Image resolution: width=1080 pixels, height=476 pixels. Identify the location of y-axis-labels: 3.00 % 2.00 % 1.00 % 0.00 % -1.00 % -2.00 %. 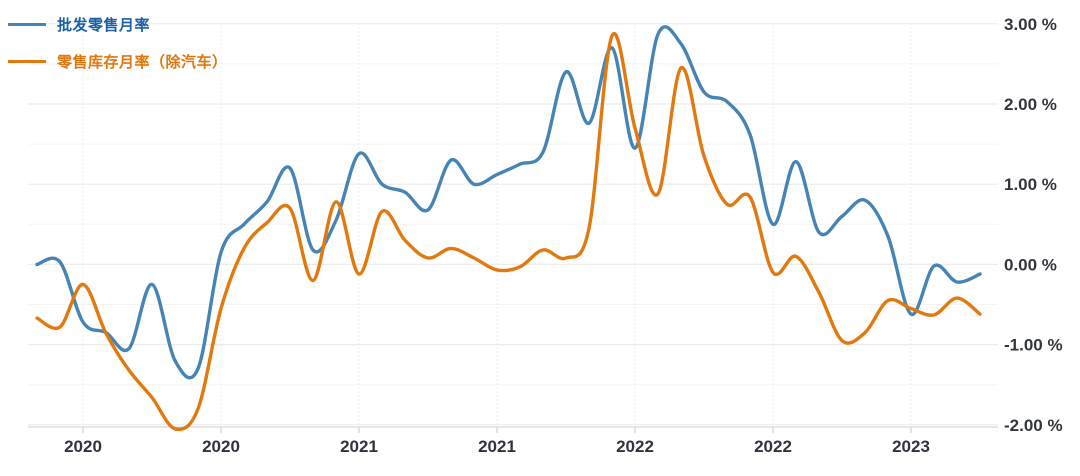
(1033, 225).